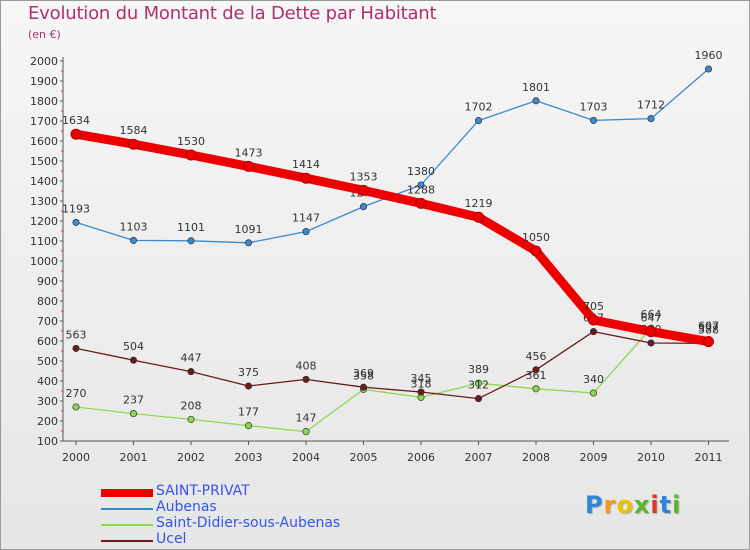 The width and height of the screenshot is (750, 550). What do you see at coordinates (392, 365) in the screenshot?
I see `series-line` at bounding box center [392, 365].